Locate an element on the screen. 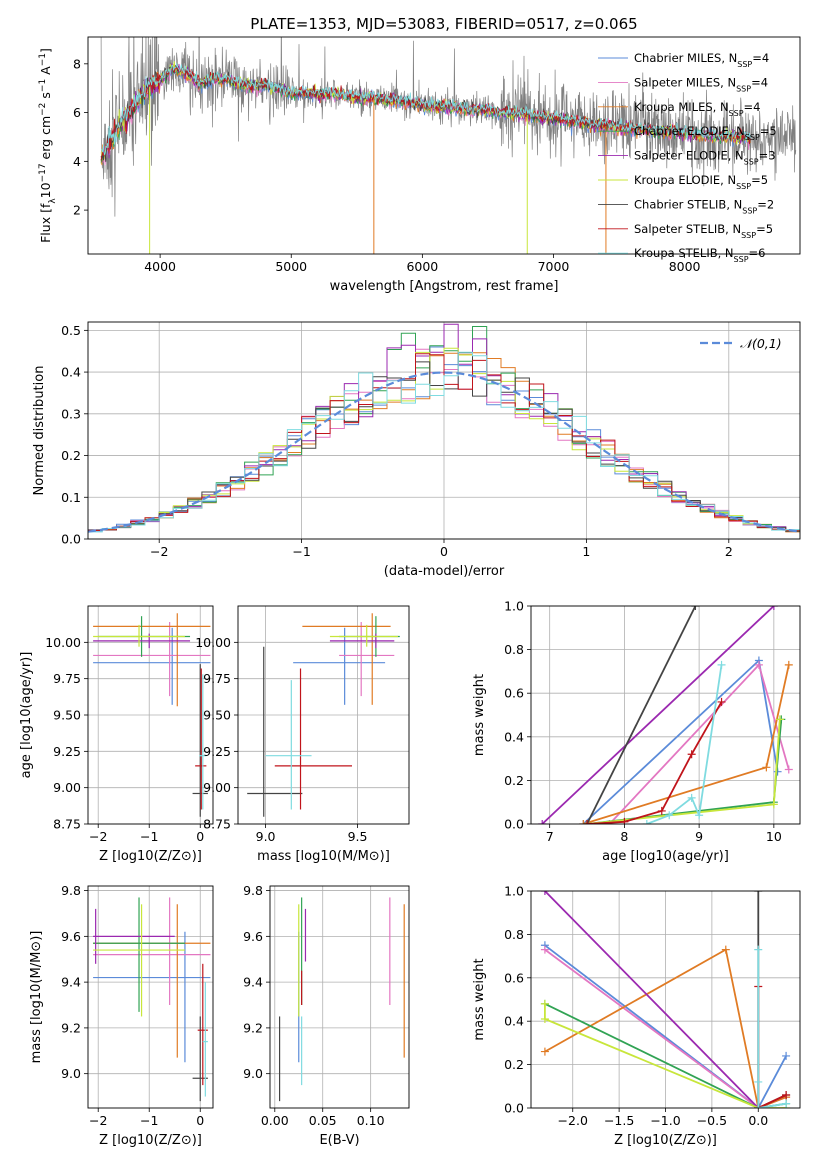 Image resolution: width=819 pixels, height=1170 pixels. legend-label: Kroupa ELODIE, NSSP=5 is located at coordinates (701, 182).